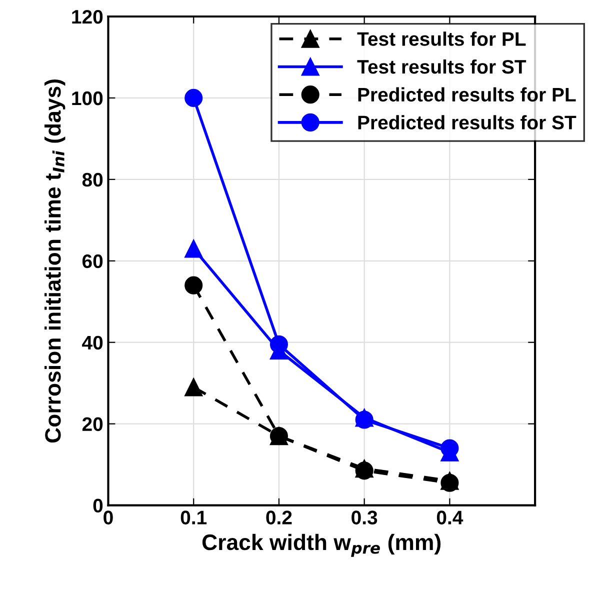 The height and width of the screenshot is (611, 615). Describe the element at coordinates (87, 17) in the screenshot. I see `y-tick-label: 120` at that location.